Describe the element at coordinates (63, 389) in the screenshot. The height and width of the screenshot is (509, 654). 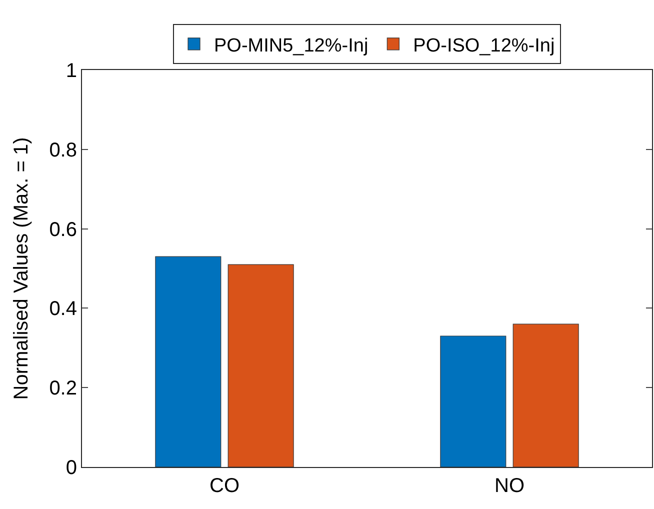
I see `y-tick-label: 0.2` at that location.